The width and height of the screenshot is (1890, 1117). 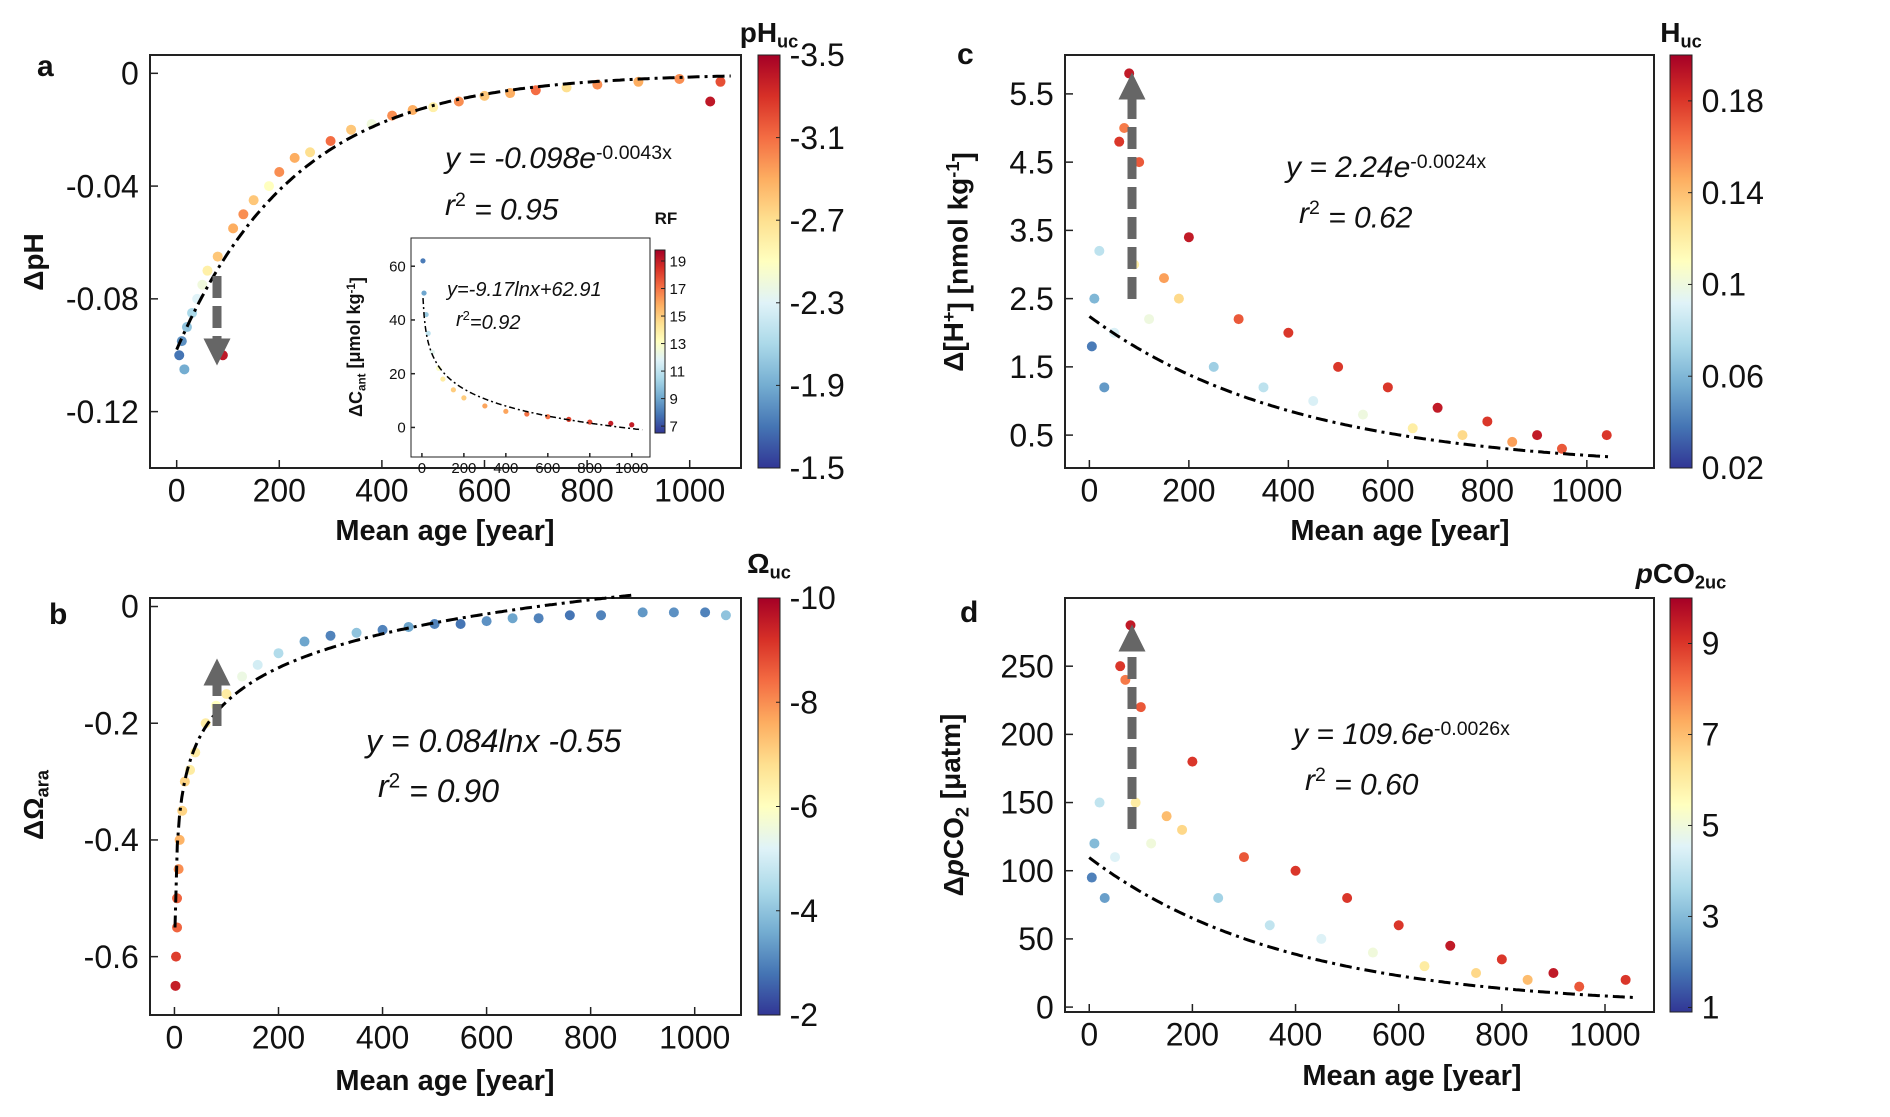 What do you see at coordinates (1372, 785) in the screenshot?
I see `fit-r2-part: = 0.60` at bounding box center [1372, 785].